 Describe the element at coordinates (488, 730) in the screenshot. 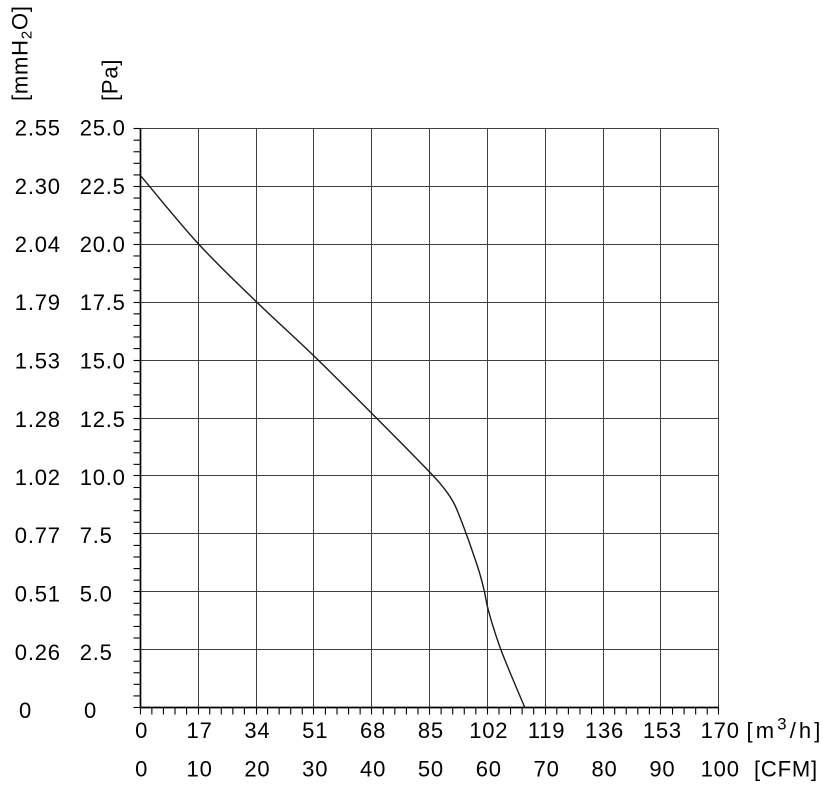

I see `svg-text: 102` at that location.